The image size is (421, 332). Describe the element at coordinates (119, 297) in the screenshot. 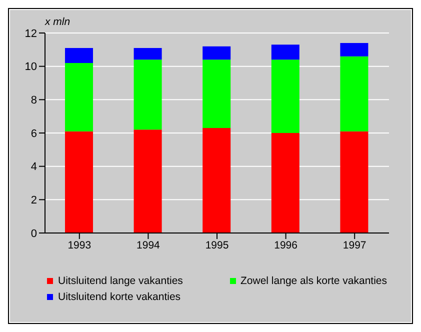

I see `legend-label: Uitsluitend korte vakanties` at that location.